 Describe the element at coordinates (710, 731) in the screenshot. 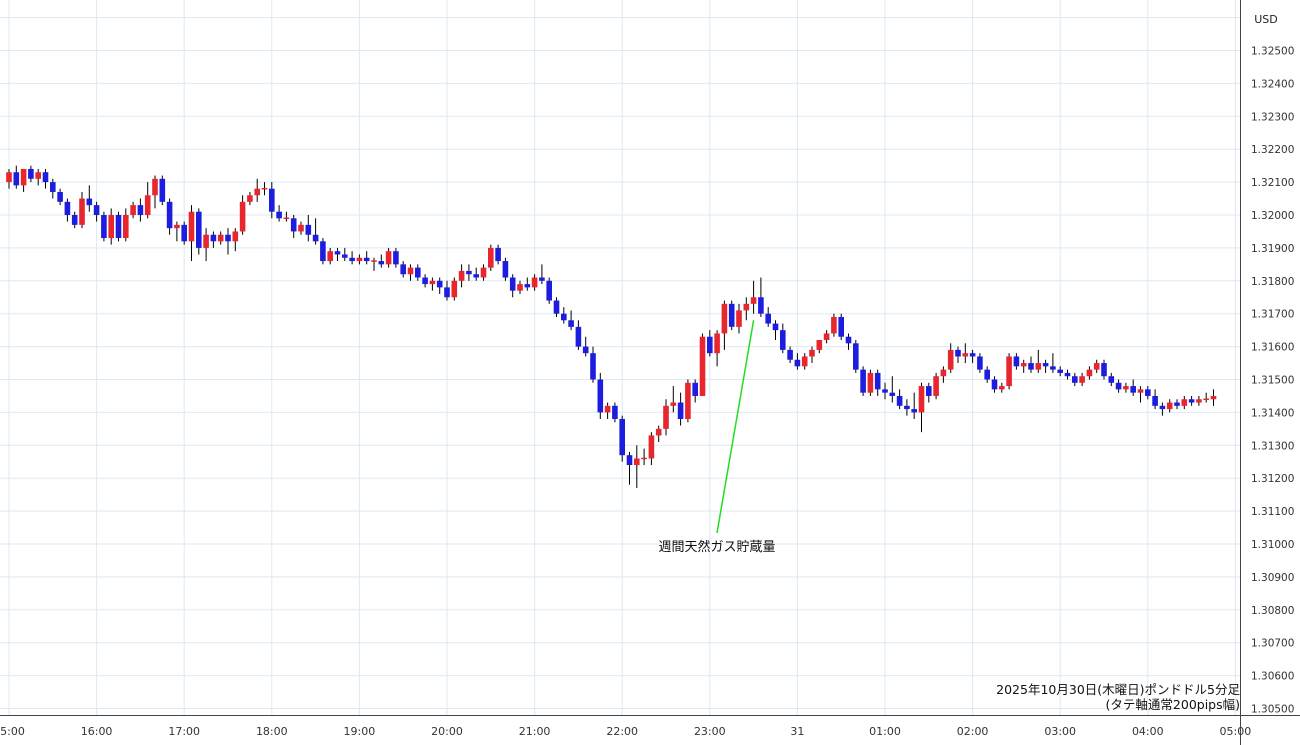

I see `time-tick-label: 23:00` at that location.